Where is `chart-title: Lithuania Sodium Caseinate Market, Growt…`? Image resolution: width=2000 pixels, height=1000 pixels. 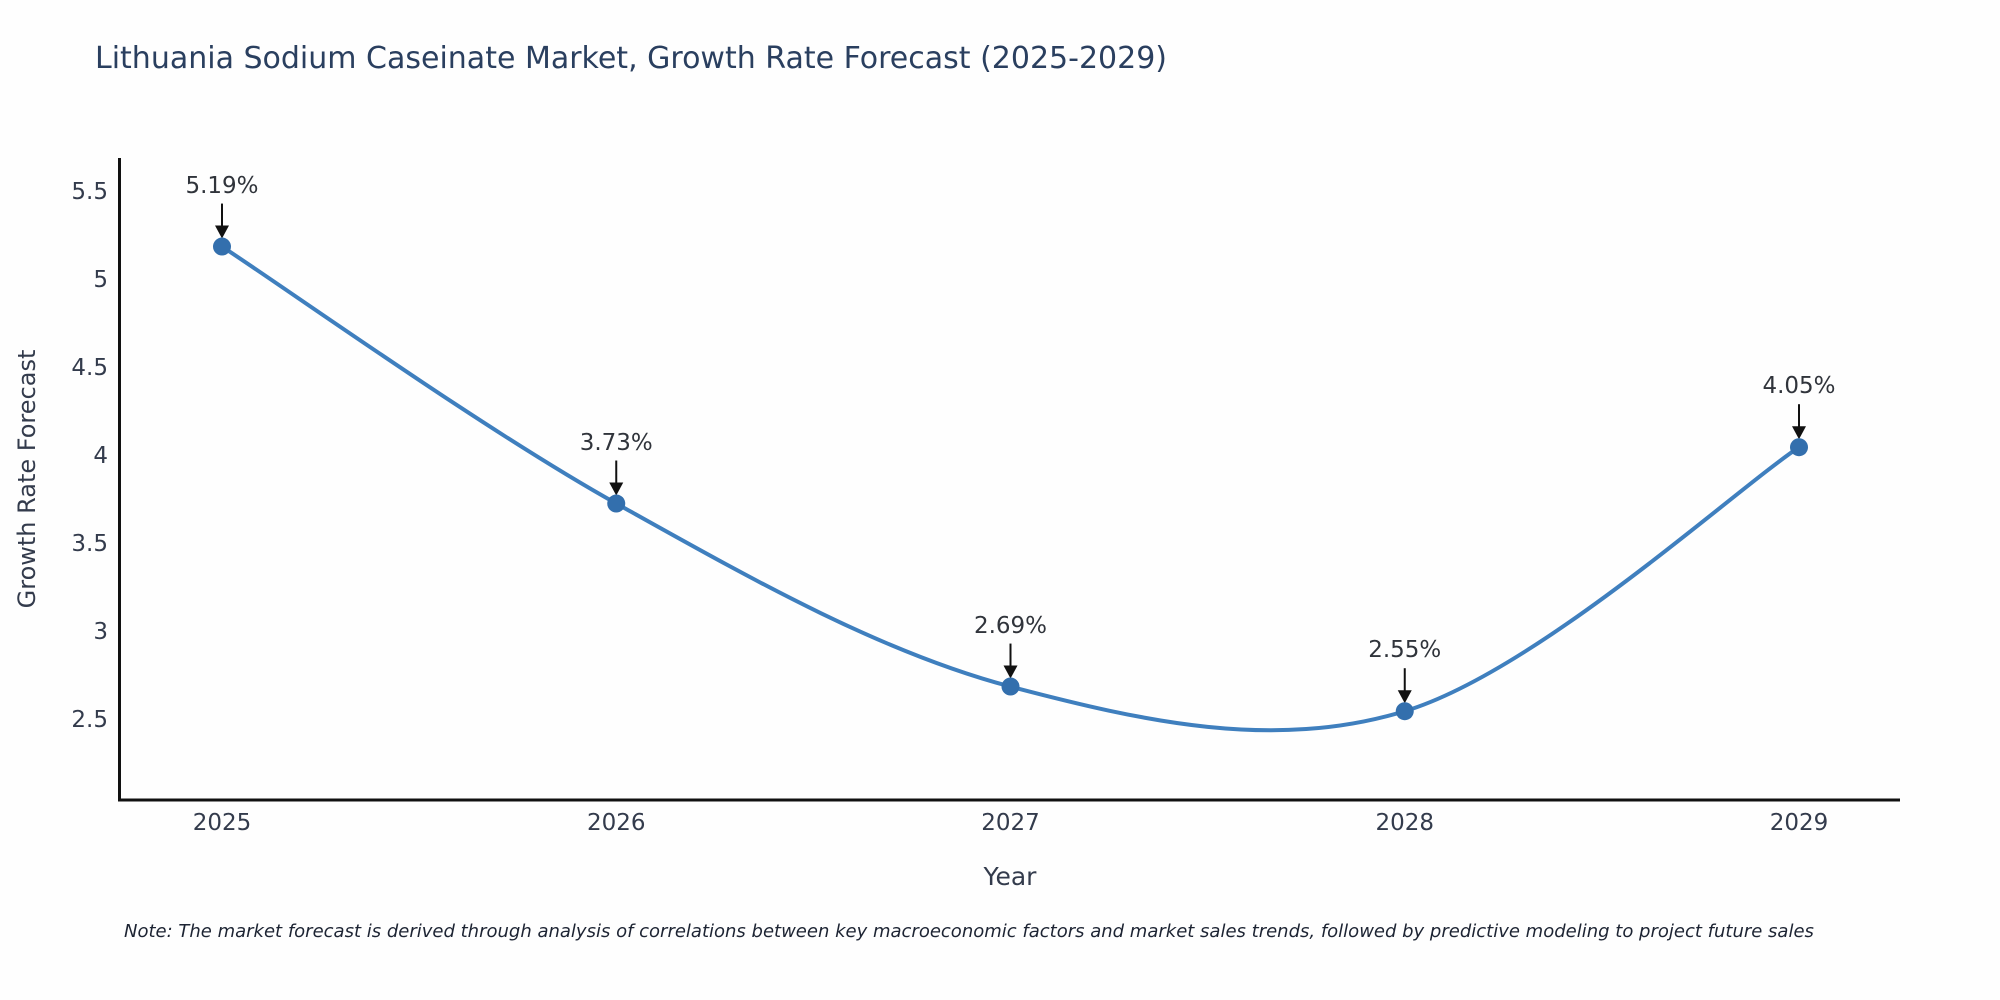 chart-title: Lithuania Sodium Caseinate Market, Growt… is located at coordinates (631, 58).